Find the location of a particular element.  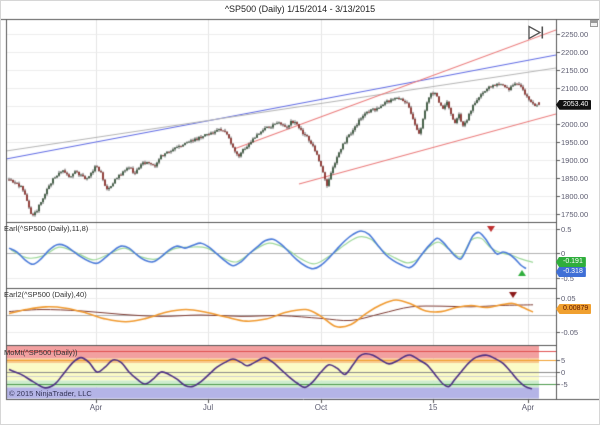

go-to-end-icon is located at coordinates (537, 32).